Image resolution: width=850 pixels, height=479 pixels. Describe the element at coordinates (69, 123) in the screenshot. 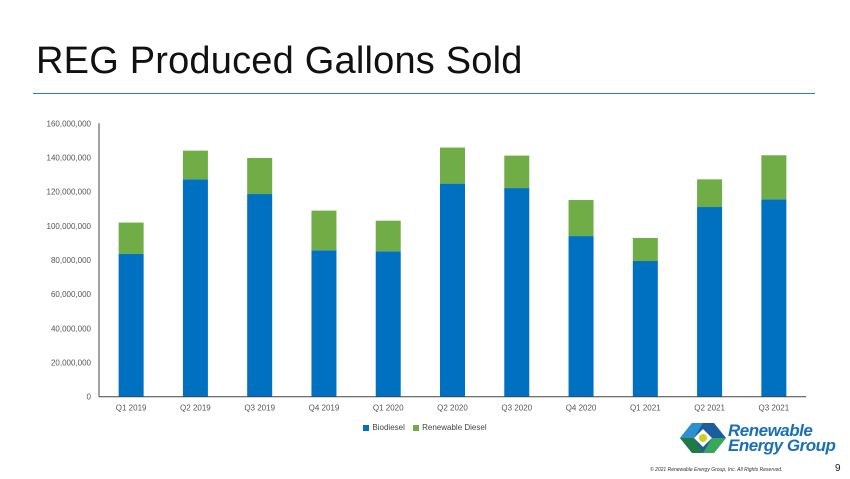

I see `y-tick-label: 160,000,000` at that location.